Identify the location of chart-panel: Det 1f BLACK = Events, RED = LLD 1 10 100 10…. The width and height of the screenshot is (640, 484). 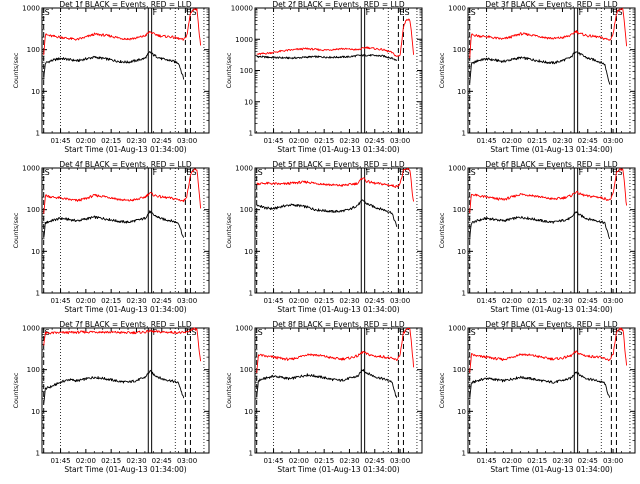
(111, 77).